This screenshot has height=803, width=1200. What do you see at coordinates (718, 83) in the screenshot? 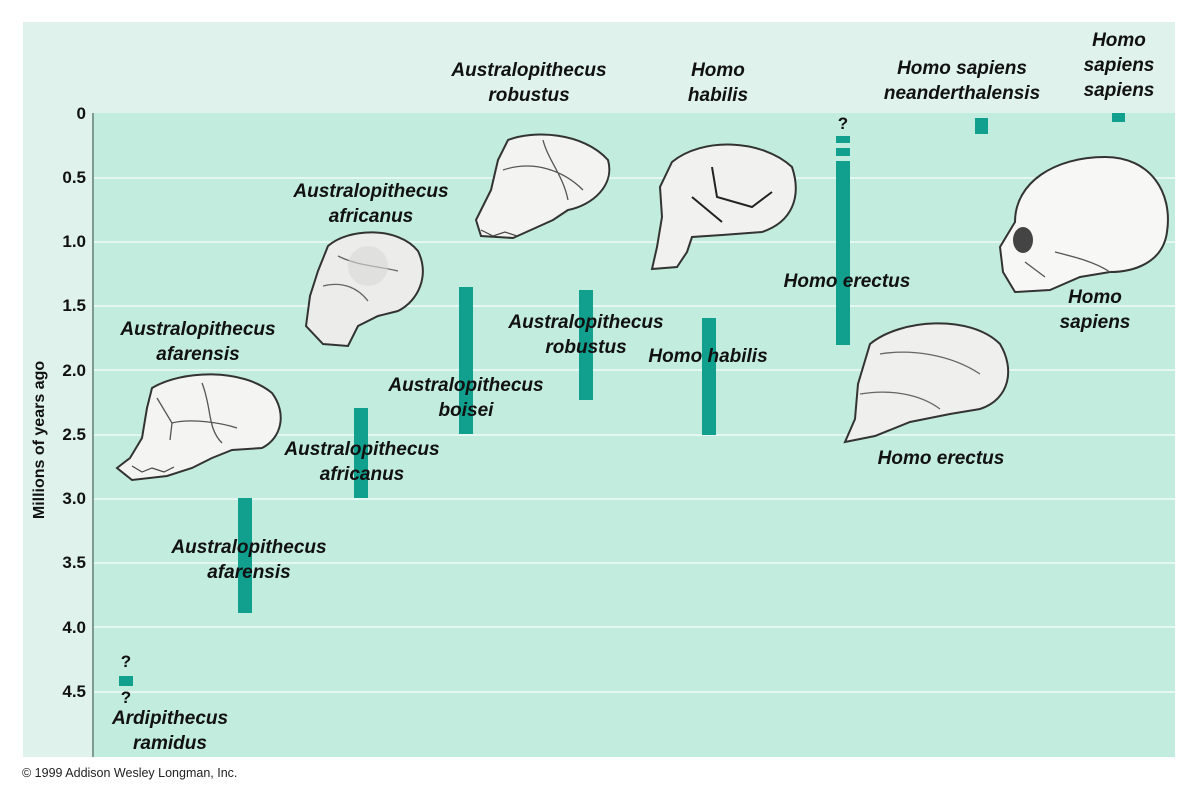
I see `header-label-habilis: Homo habilis` at bounding box center [718, 83].